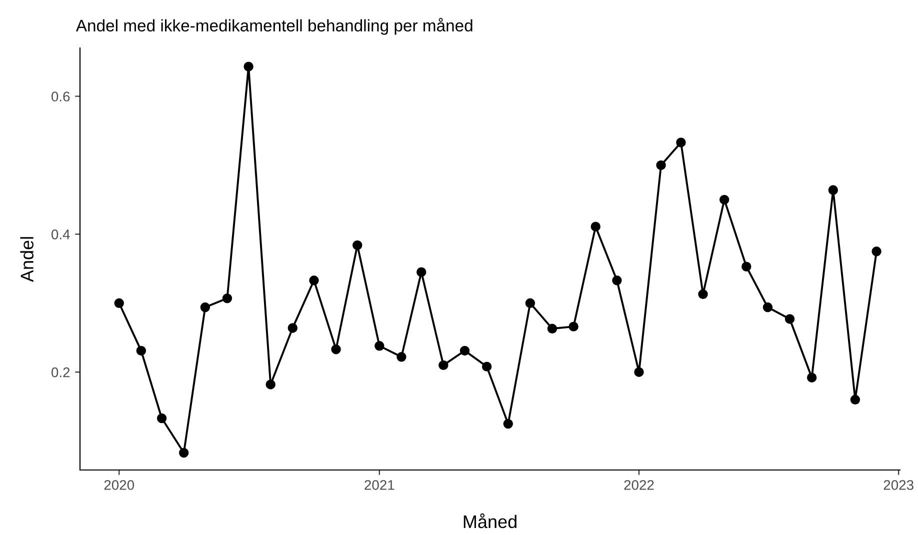  I want to click on x-tick-label: 2023, so click(899, 485).